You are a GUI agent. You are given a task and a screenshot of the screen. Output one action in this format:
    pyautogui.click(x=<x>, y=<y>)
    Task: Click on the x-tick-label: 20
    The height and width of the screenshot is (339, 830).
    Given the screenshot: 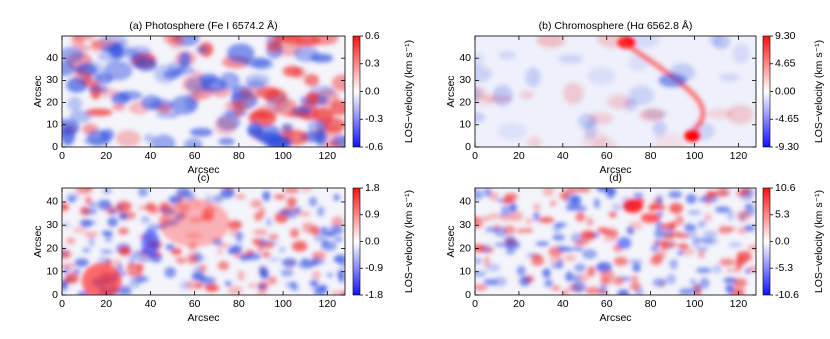 What is the action you would take?
    pyautogui.click(x=106, y=304)
    